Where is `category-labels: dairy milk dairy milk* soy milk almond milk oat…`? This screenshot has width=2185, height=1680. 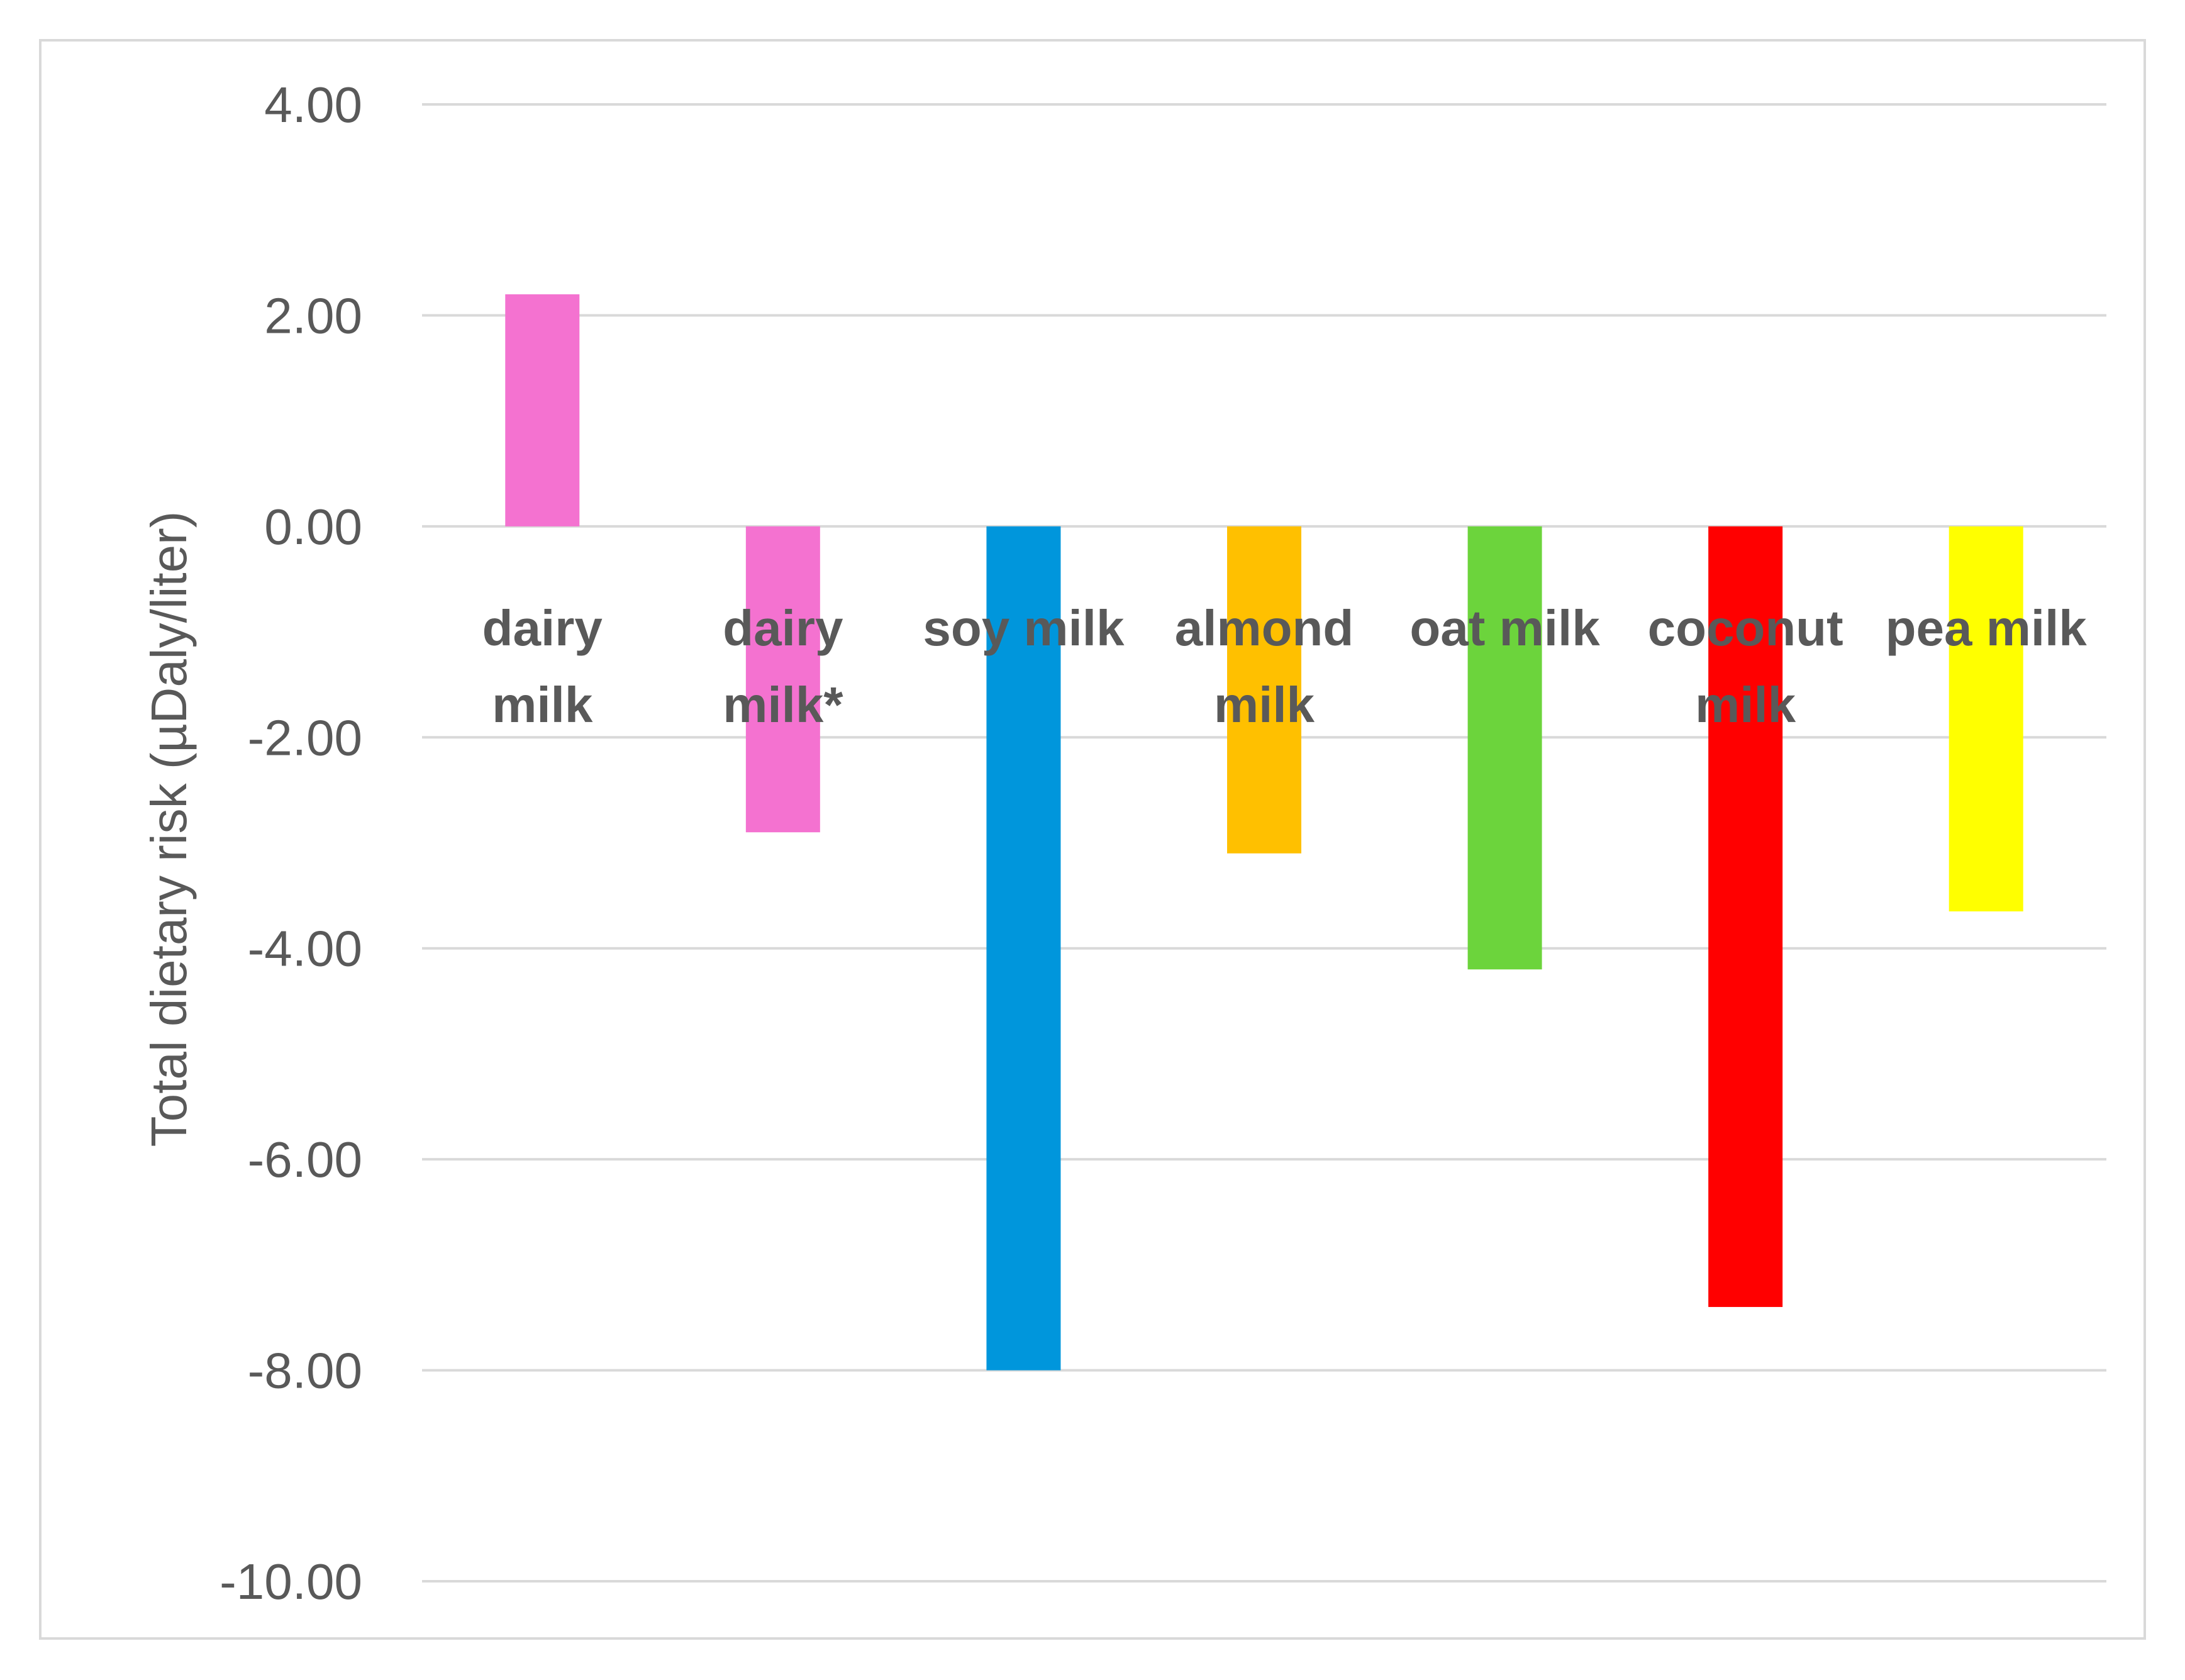 category-labels: dairy milk dairy milk* soy milk almond milk oat… is located at coordinates (1285, 666).